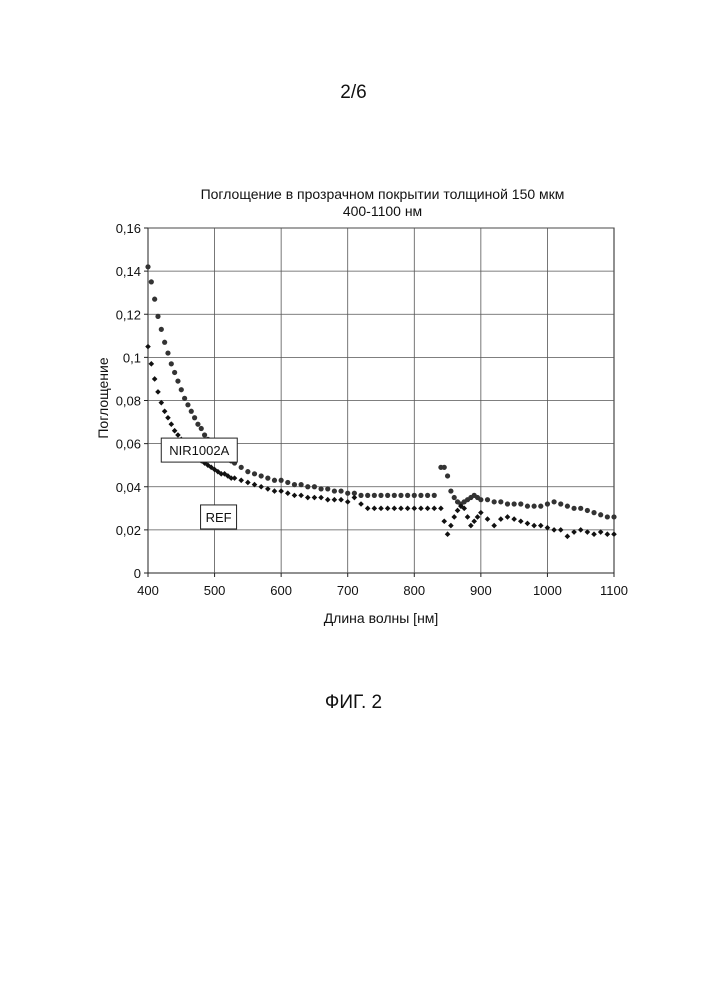 The height and width of the screenshot is (1000, 707). I want to click on y-tick-label: 0, so click(137, 573).